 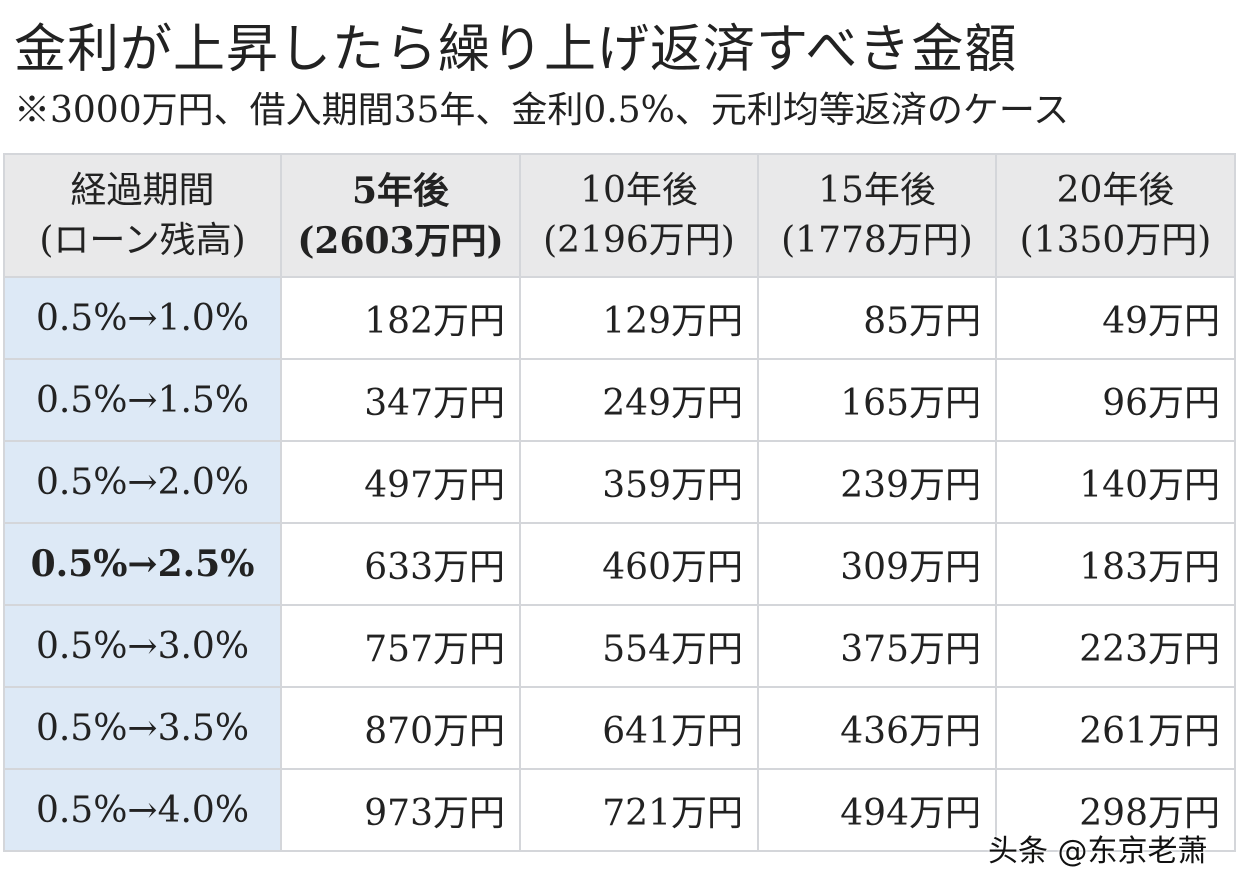 I want to click on column-header-line2: (ローン残高), so click(x=142, y=240).